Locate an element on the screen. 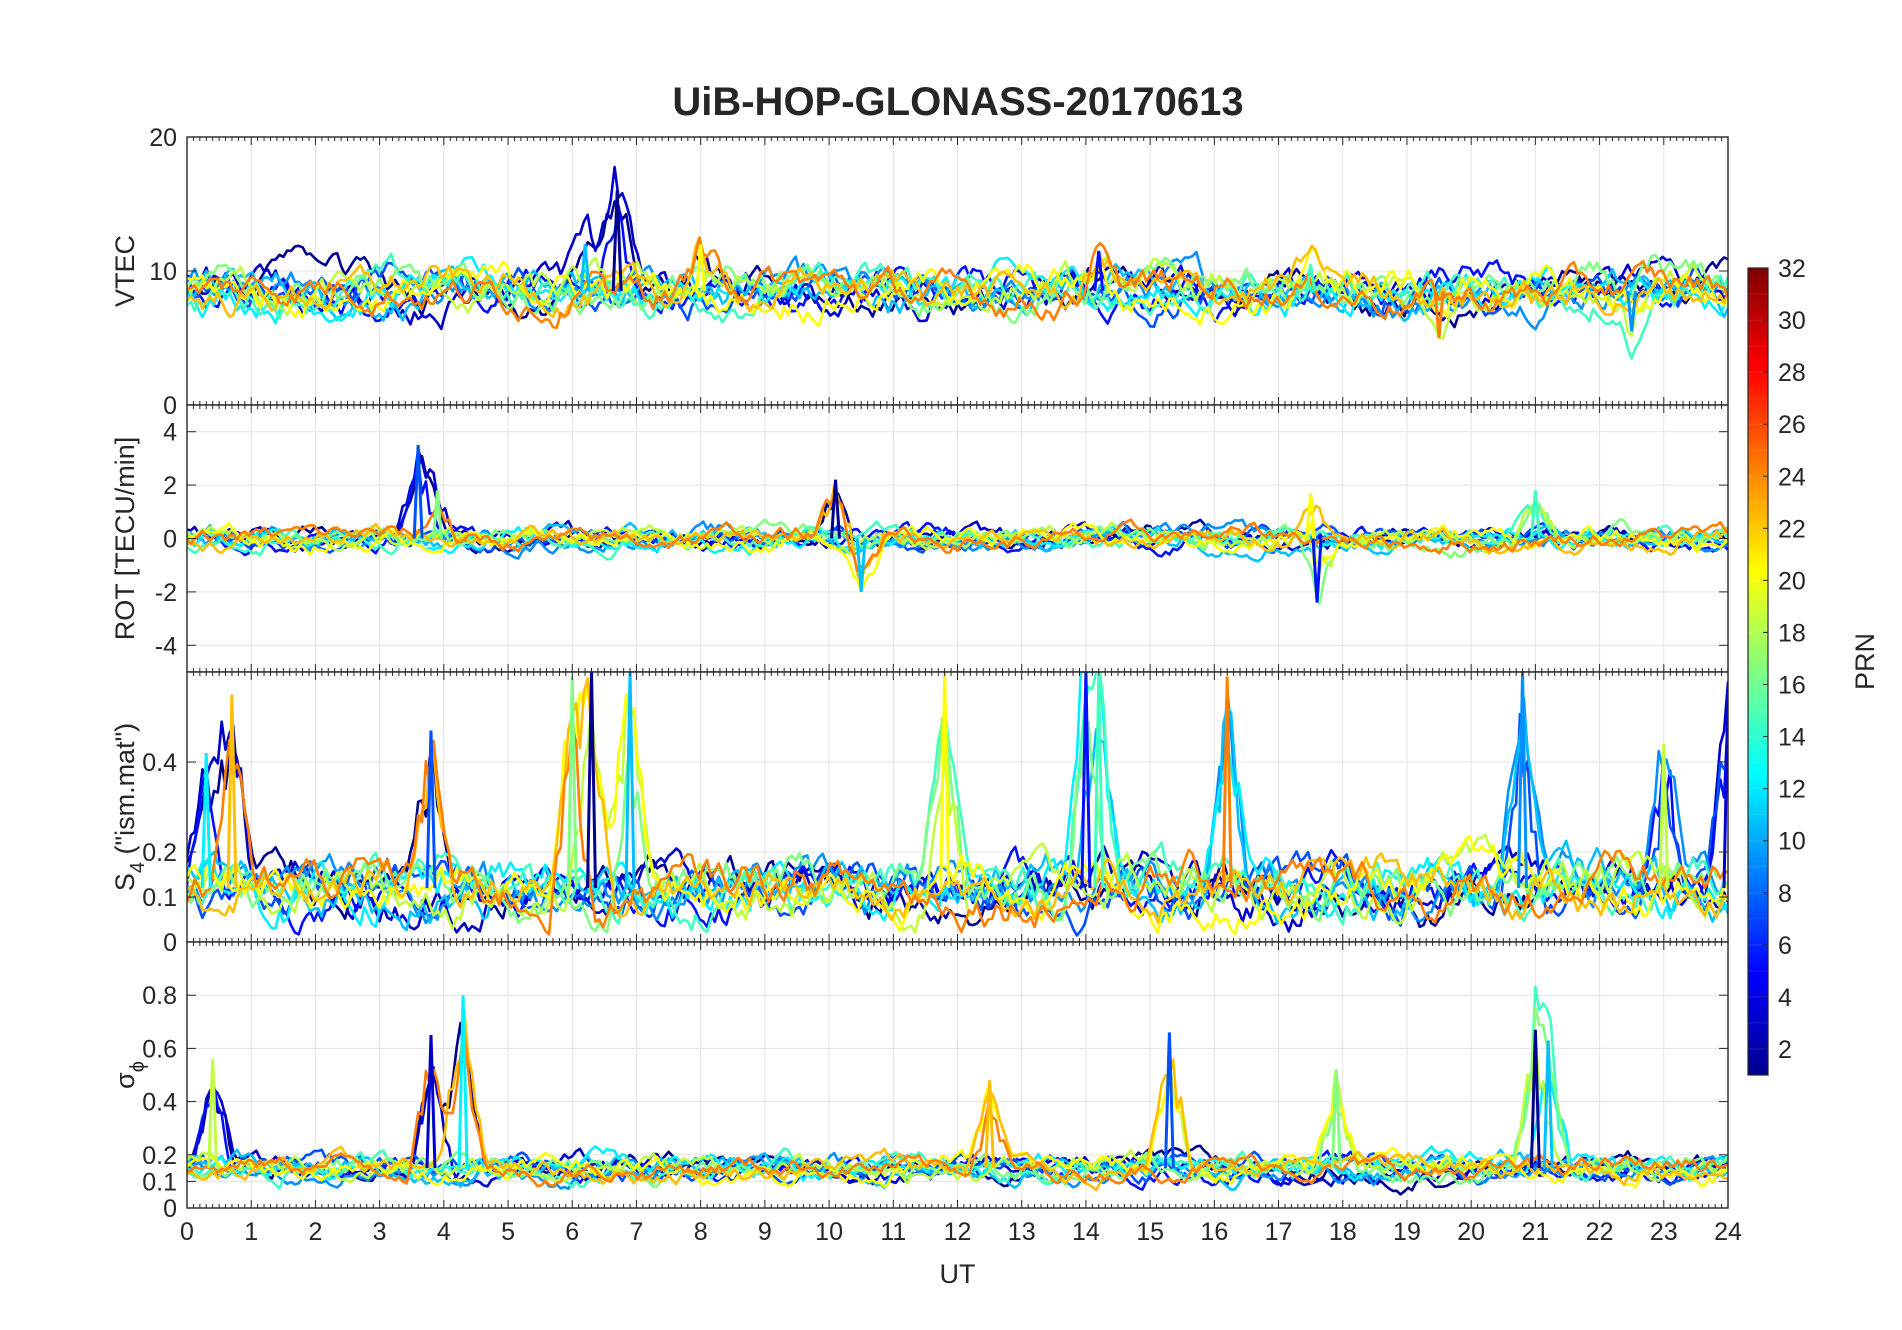 This screenshot has height=1330, width=1902. chart-title: UiB-HOP-GLONASS-20170613 is located at coordinates (957, 102).